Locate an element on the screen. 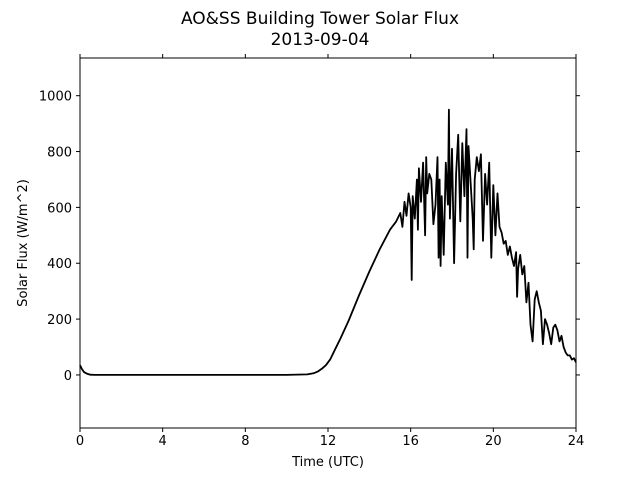 The width and height of the screenshot is (640, 484). y-tick-label: 1000 is located at coordinates (55, 97).